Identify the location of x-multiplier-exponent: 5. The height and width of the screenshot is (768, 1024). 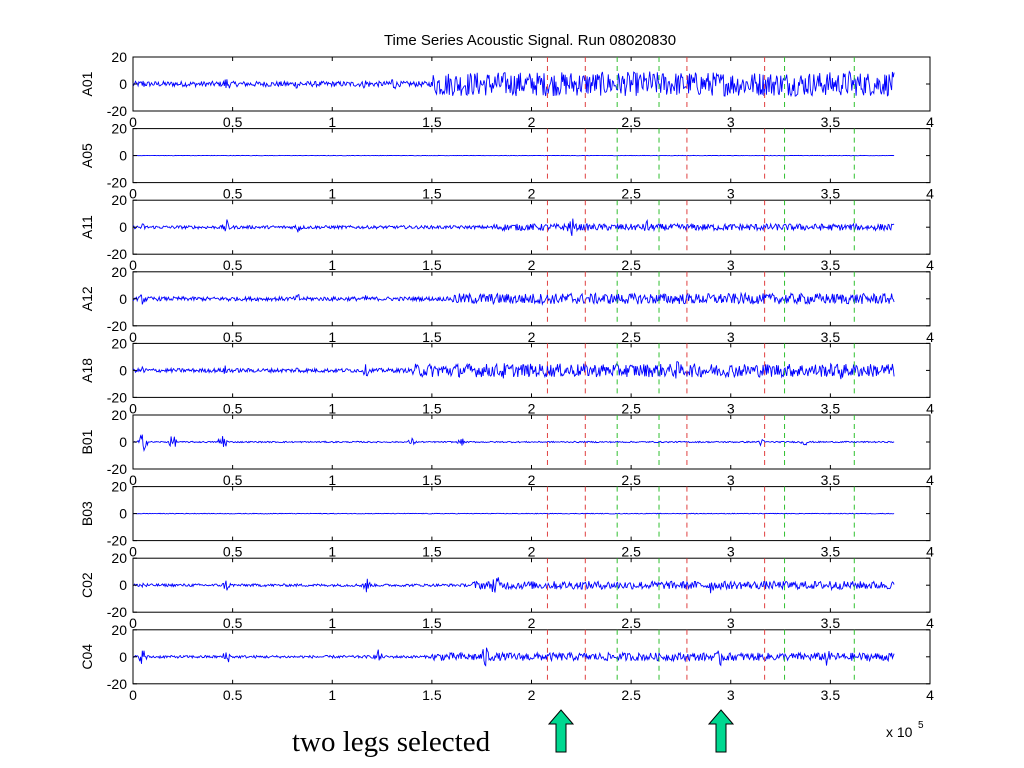
(921, 725).